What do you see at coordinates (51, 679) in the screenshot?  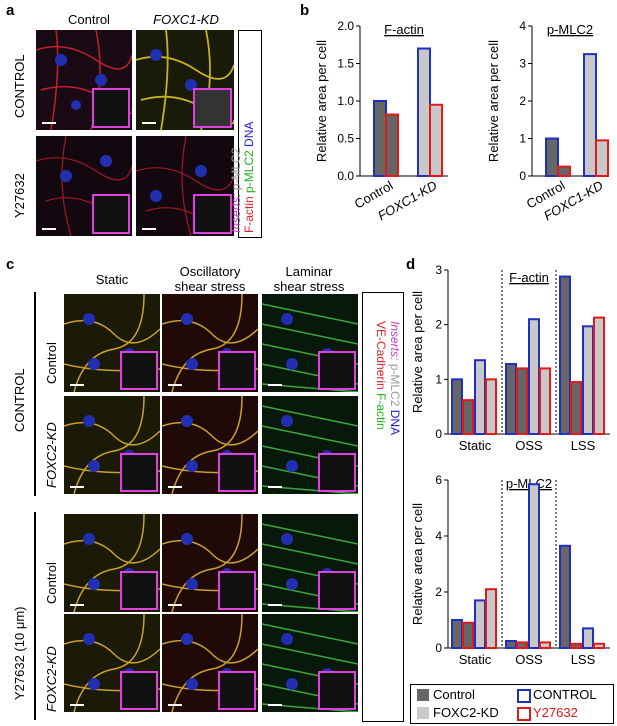 I see `panel-c-row-label-4: FOXC2-KD` at bounding box center [51, 679].